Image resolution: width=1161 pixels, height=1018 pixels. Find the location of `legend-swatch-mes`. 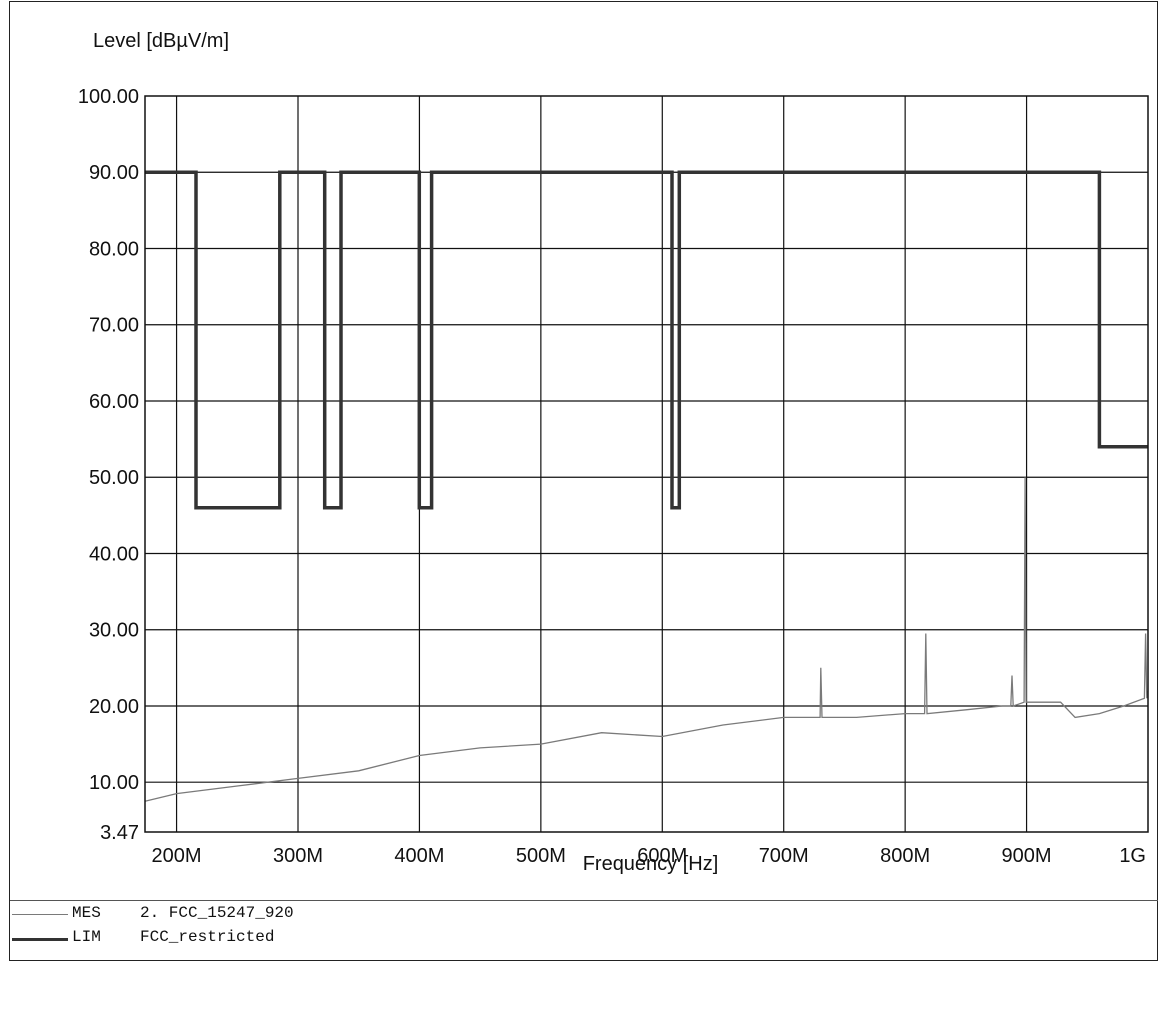

legend-swatch-mes is located at coordinates (40, 914).